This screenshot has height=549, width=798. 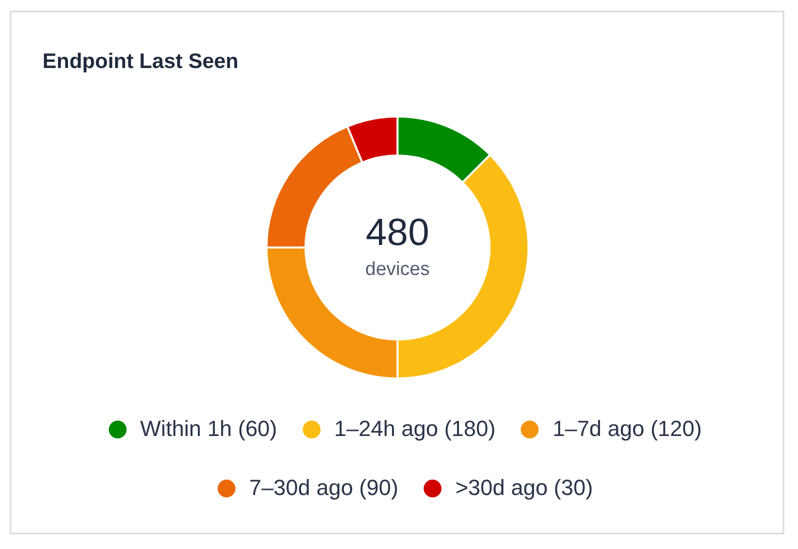 I want to click on legend-label: 1–7d ago (120), so click(x=627, y=429).